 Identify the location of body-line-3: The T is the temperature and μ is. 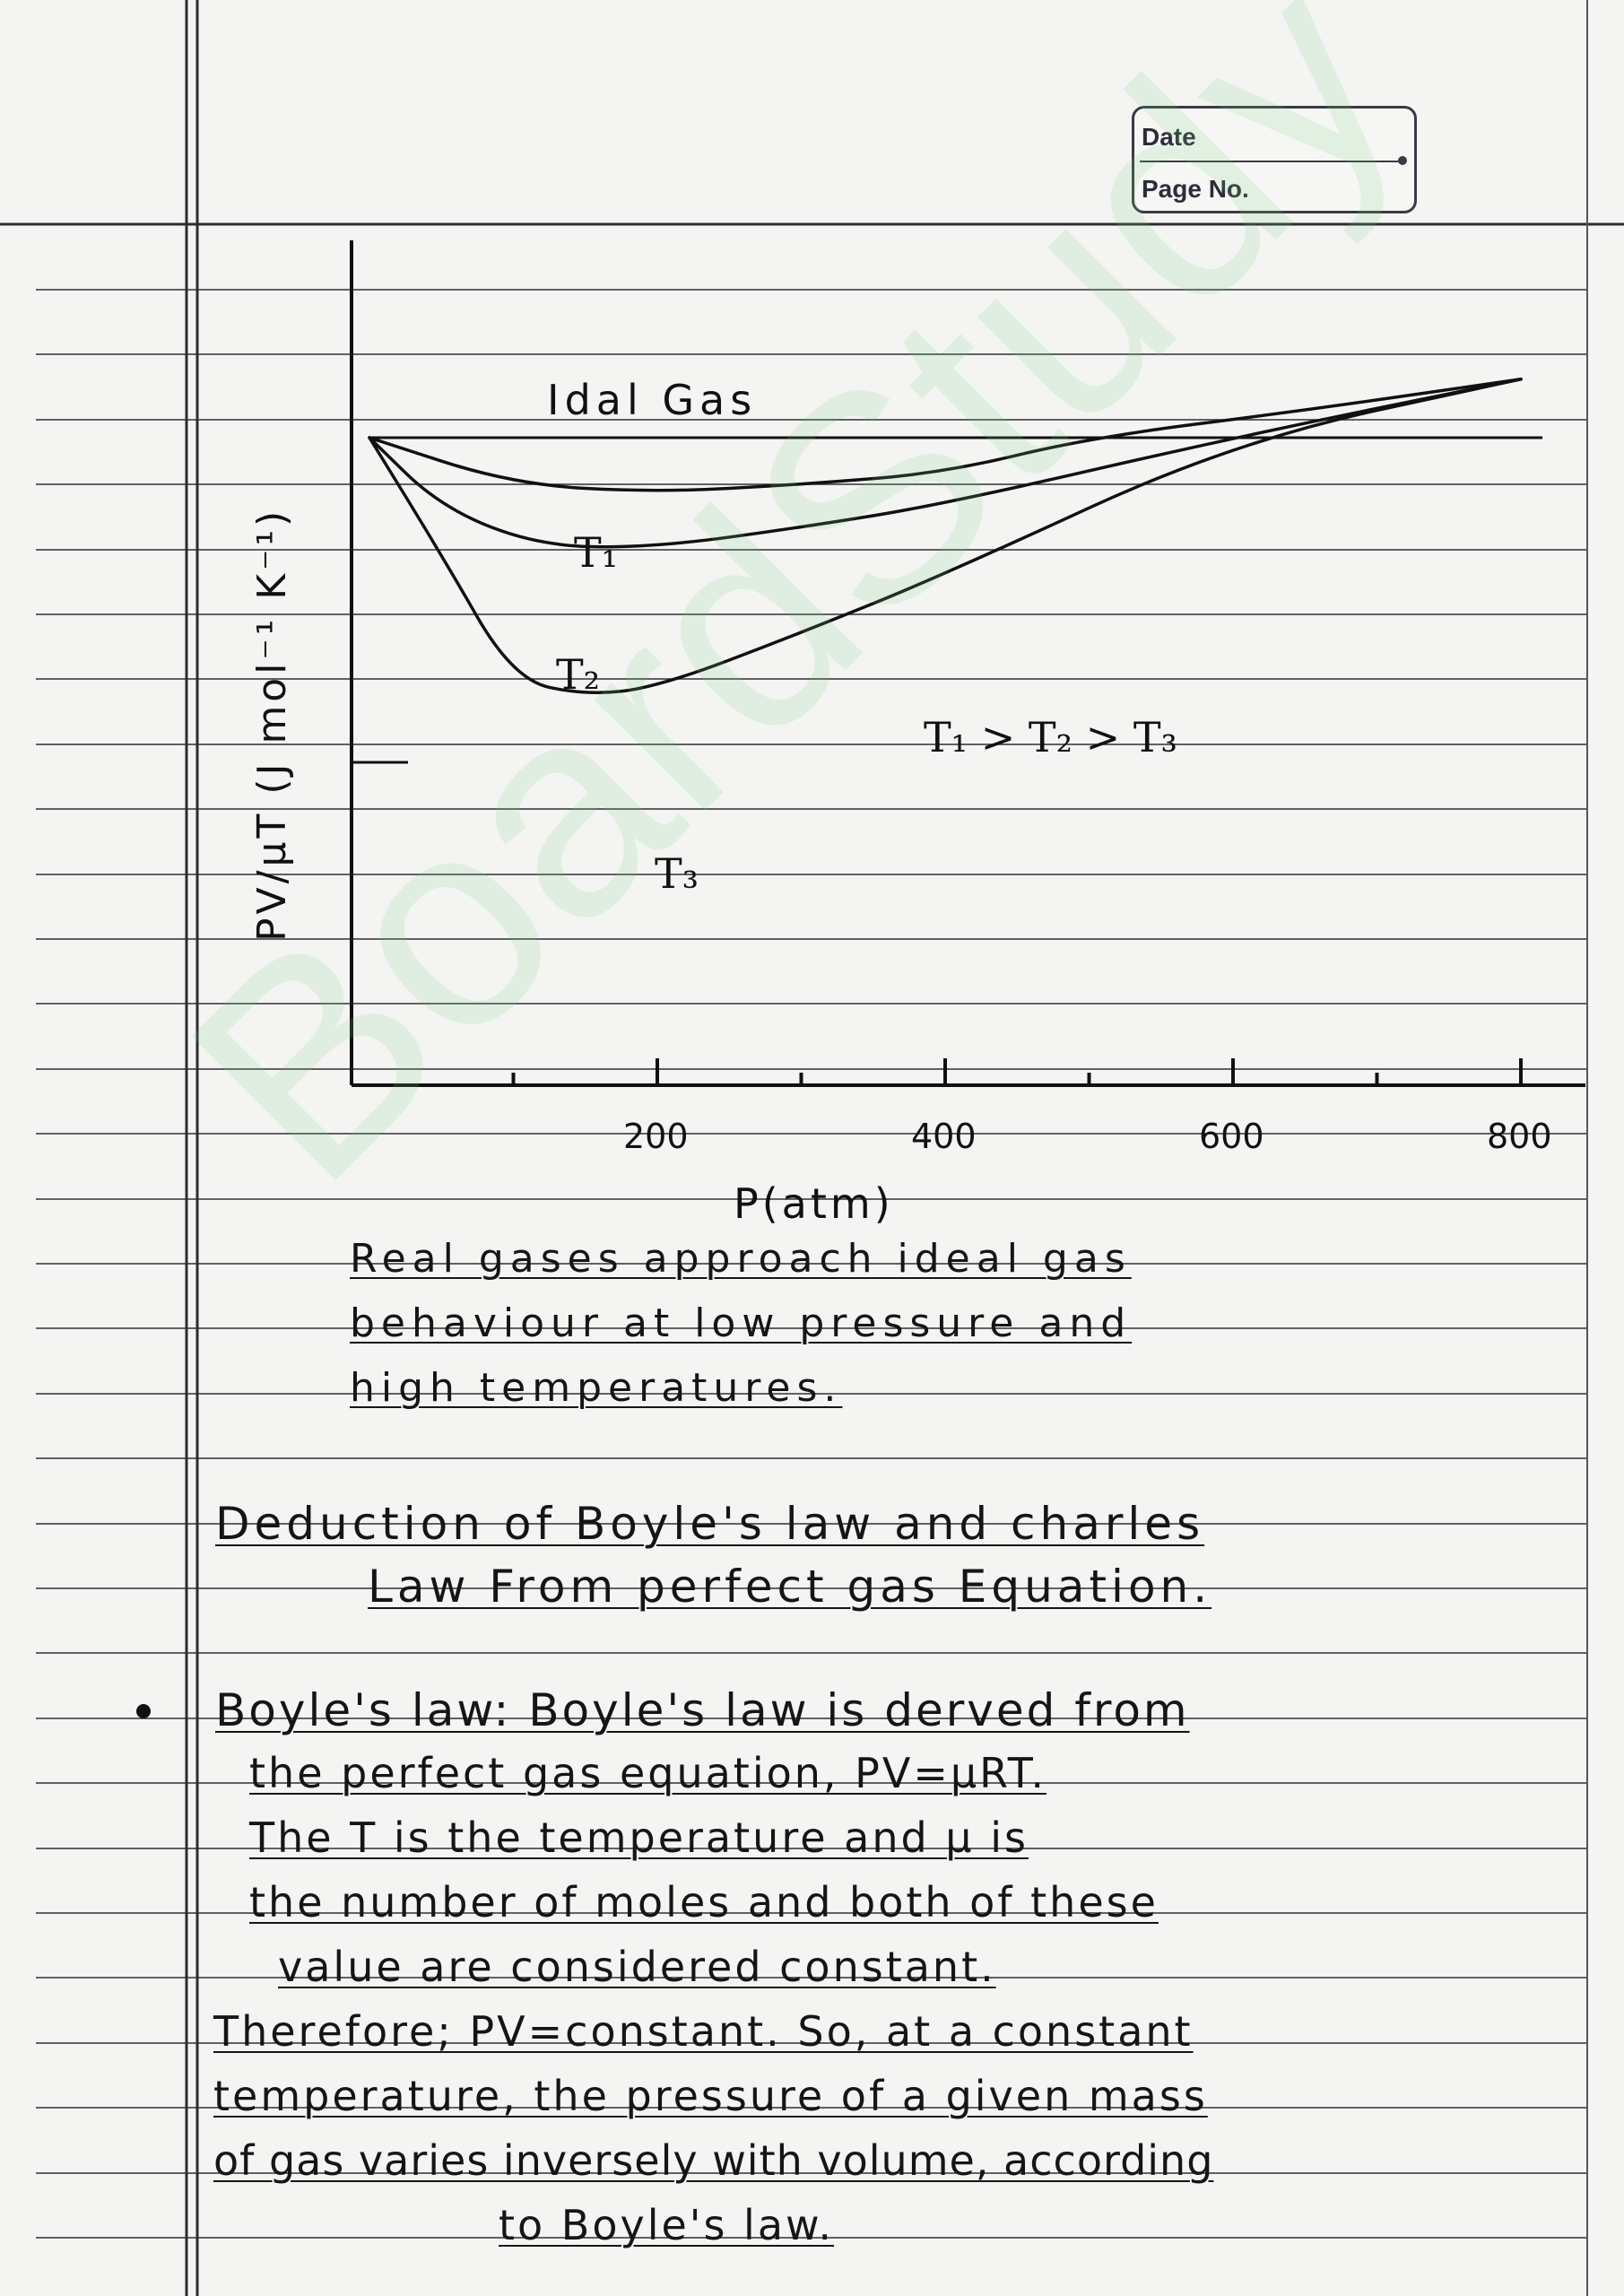
(639, 1837).